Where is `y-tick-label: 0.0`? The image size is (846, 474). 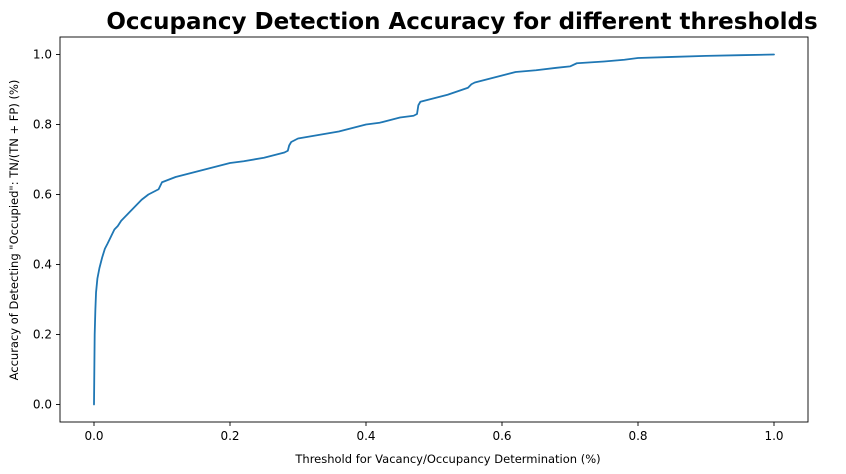
y-tick-label: 0.0 is located at coordinates (42, 405).